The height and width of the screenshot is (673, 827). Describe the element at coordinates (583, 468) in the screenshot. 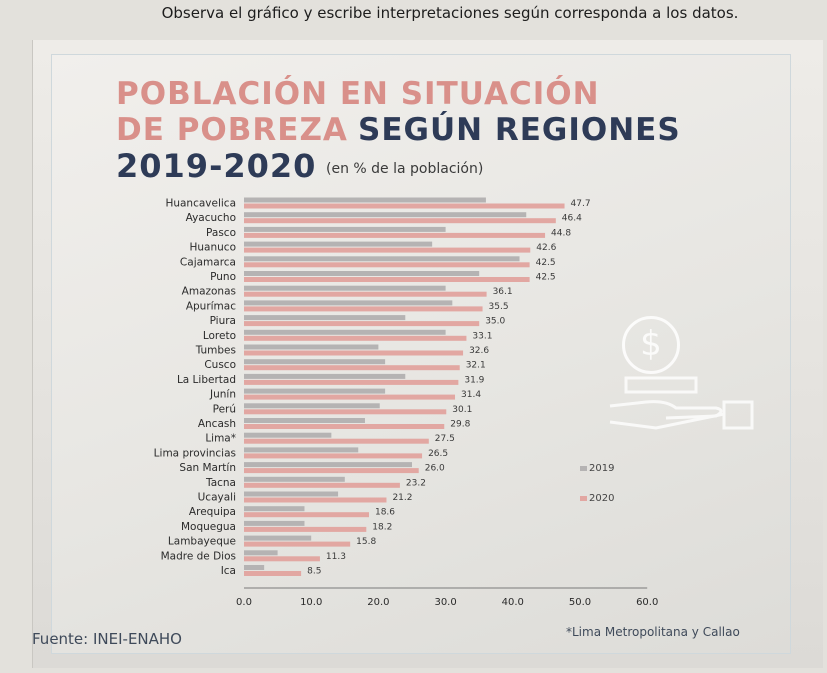

I see `legend-swatch-2019` at that location.